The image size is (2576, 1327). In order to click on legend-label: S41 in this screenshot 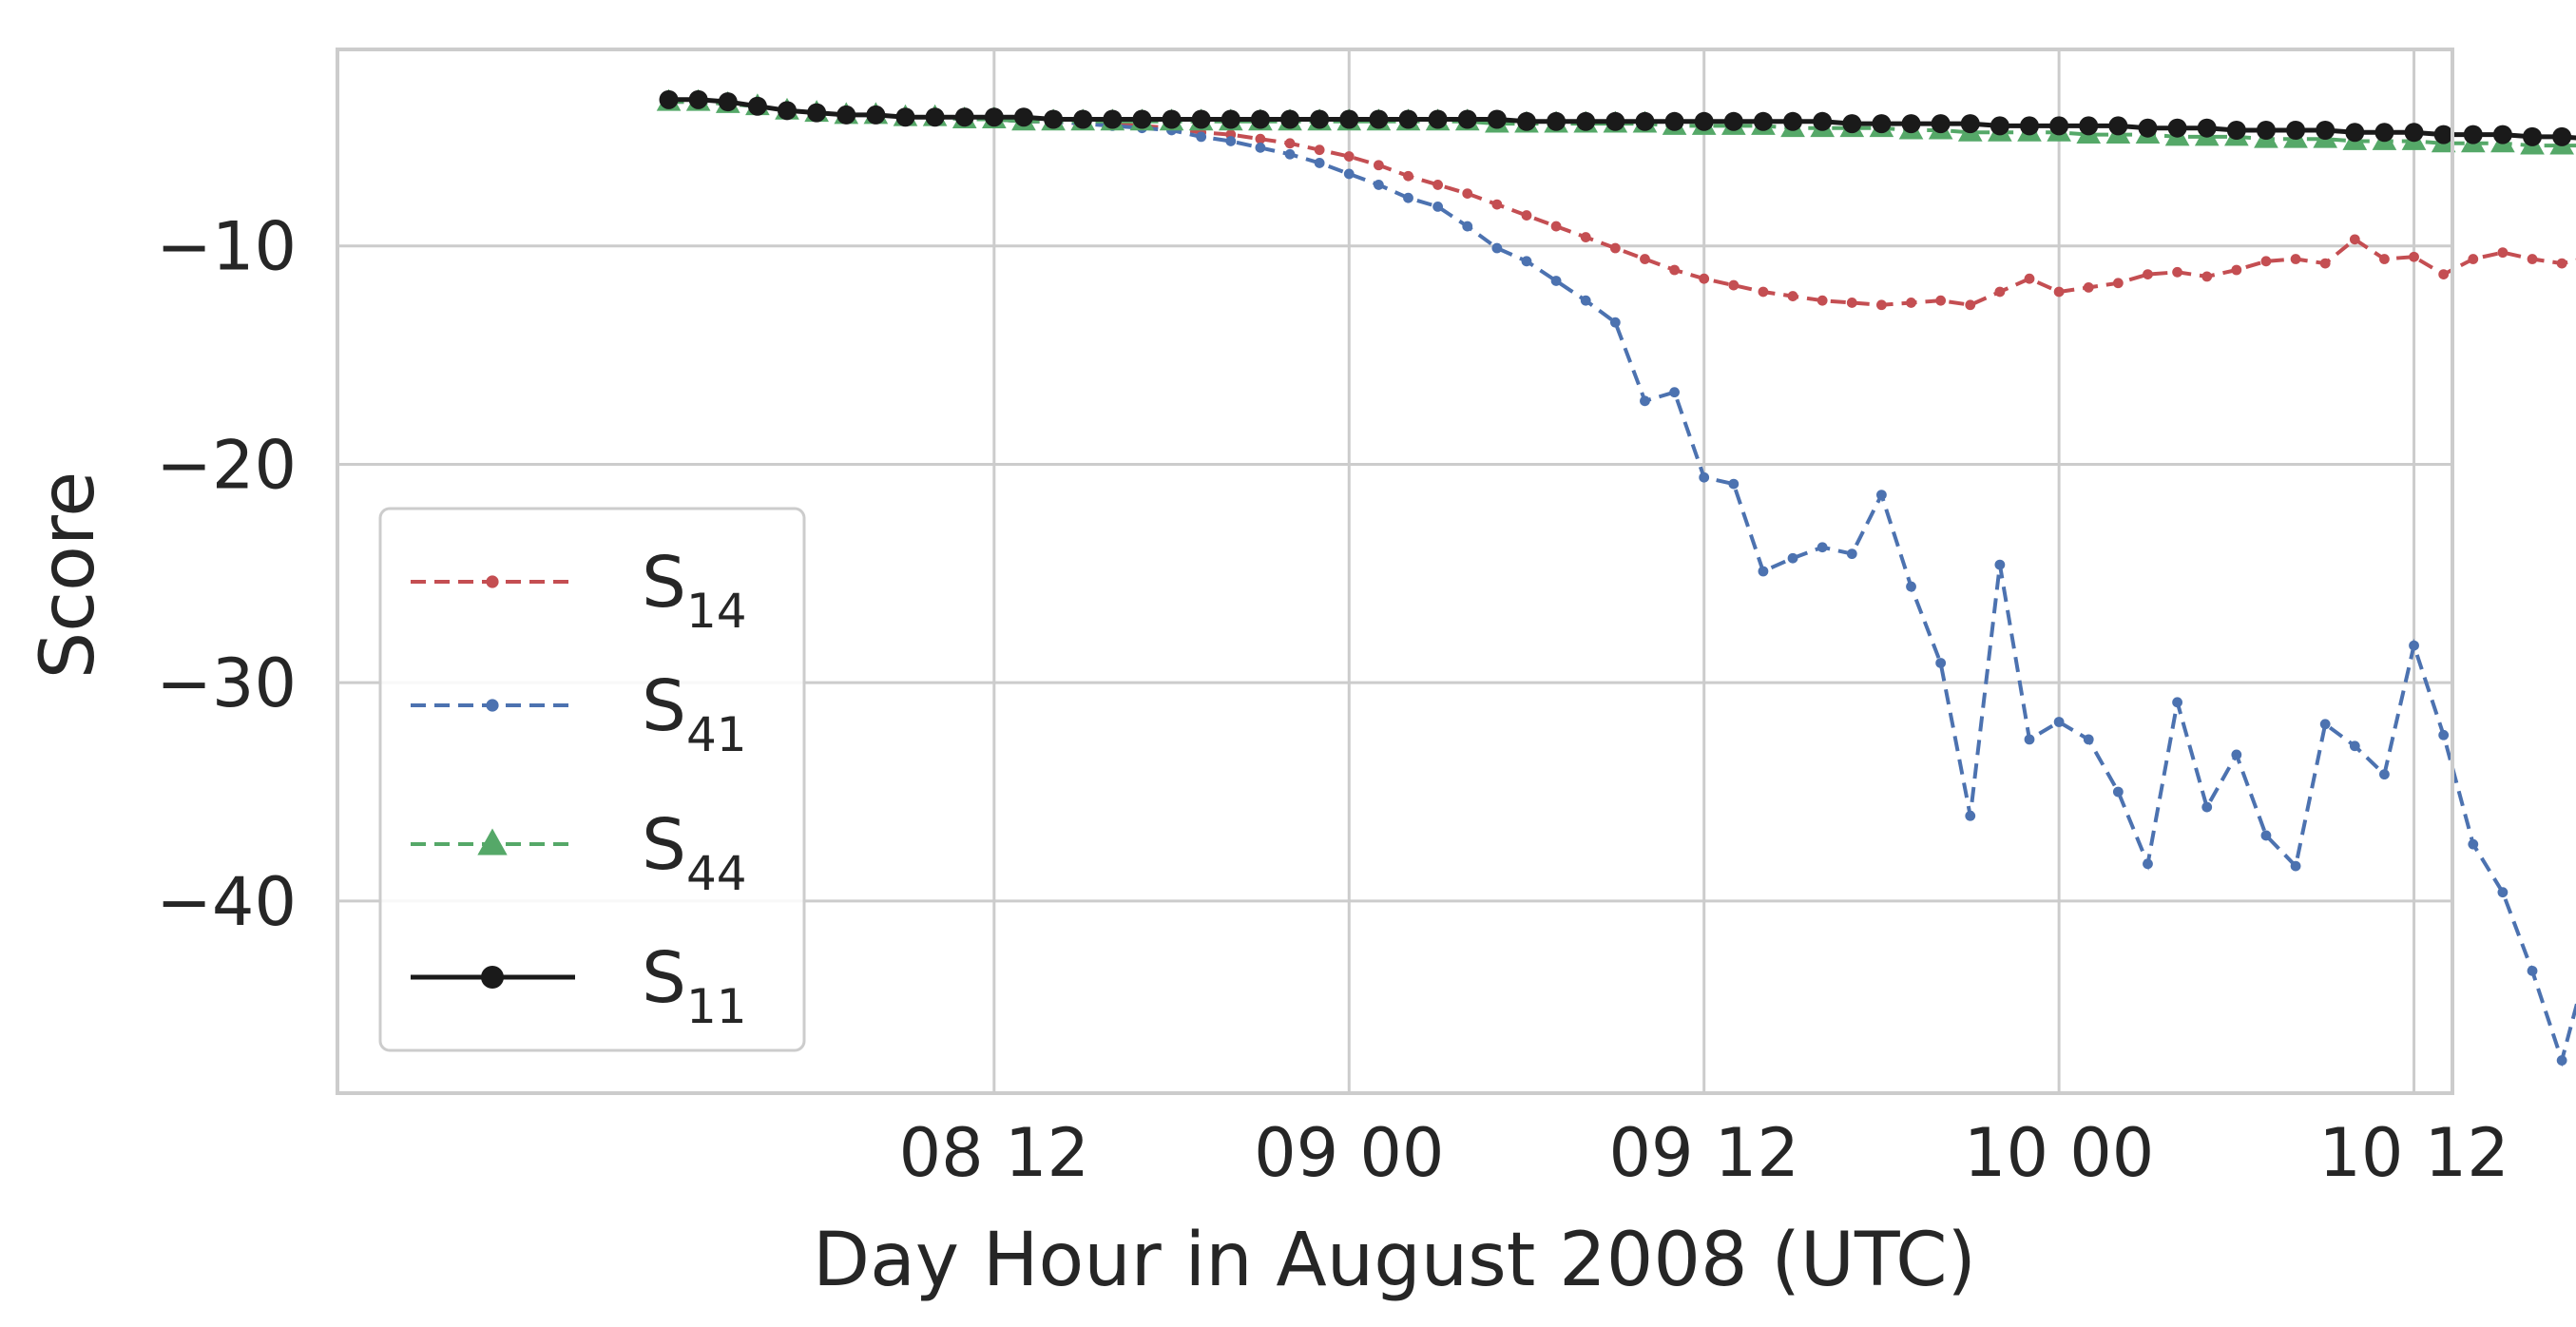, I will do `click(694, 713)`.